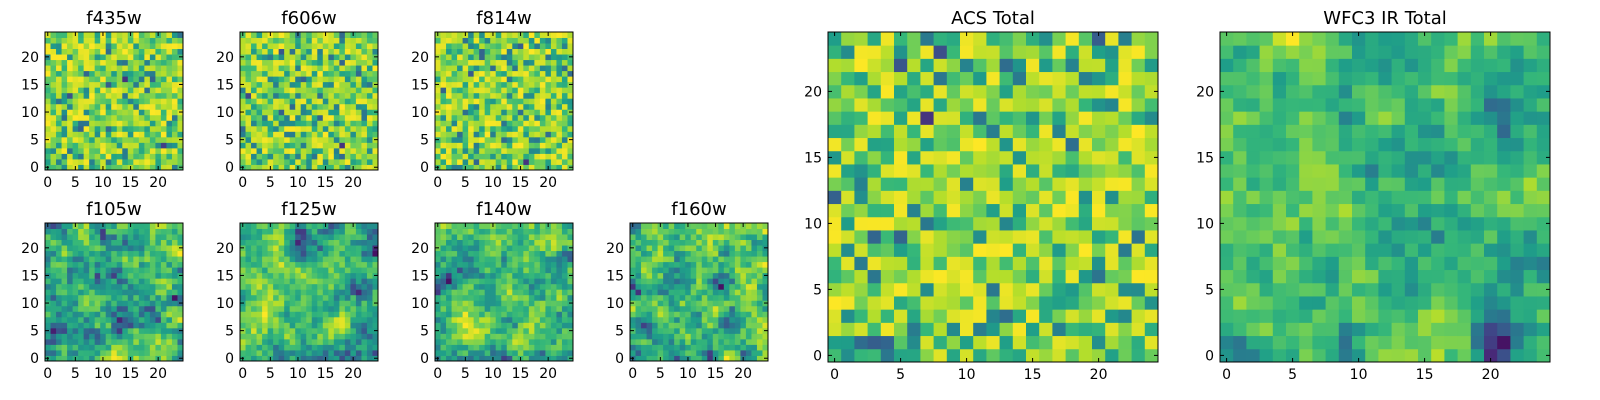 The image size is (1600, 400). Describe the element at coordinates (326, 183) in the screenshot. I see `x-tick-label: 15` at that location.